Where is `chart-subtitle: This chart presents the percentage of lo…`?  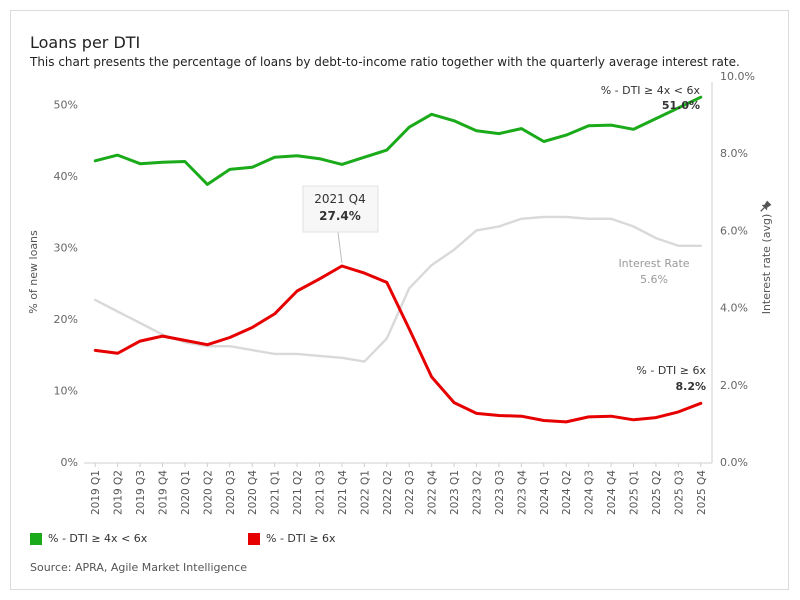 chart-subtitle: This chart presents the percentage of lo… is located at coordinates (385, 62).